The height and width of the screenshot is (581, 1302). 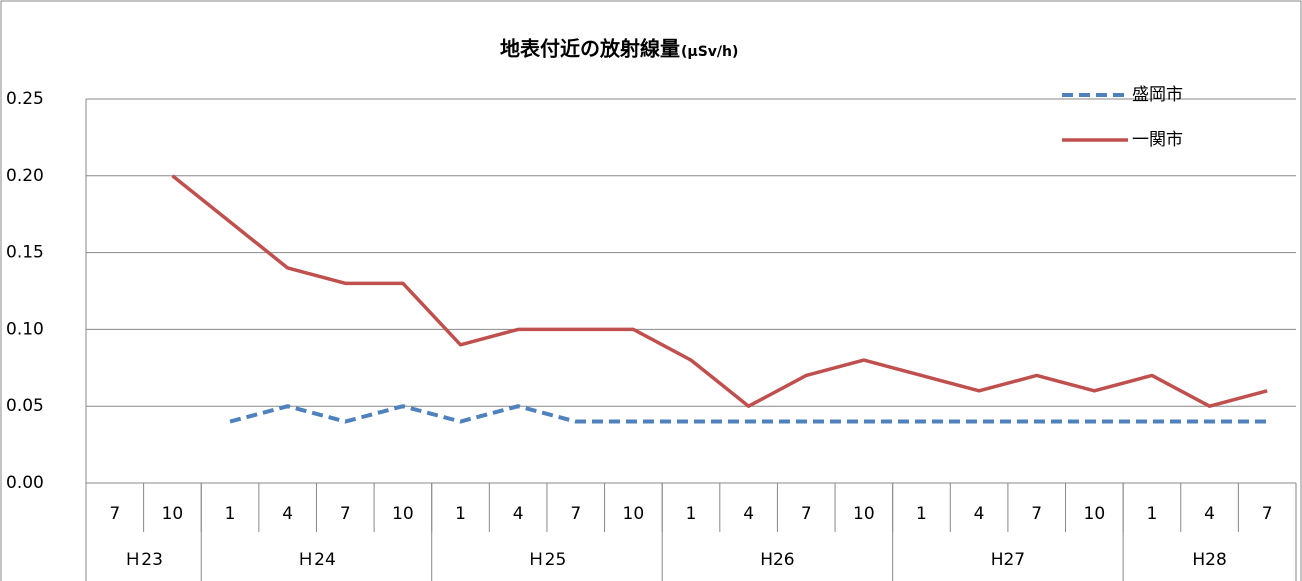 I want to click on group-label: H26, so click(x=777, y=560).